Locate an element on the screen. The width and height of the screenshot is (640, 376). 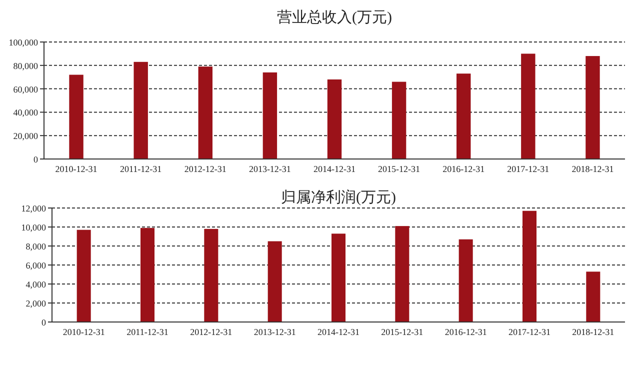
chart-title: 营业总收入(万元) is located at coordinates (334, 17).